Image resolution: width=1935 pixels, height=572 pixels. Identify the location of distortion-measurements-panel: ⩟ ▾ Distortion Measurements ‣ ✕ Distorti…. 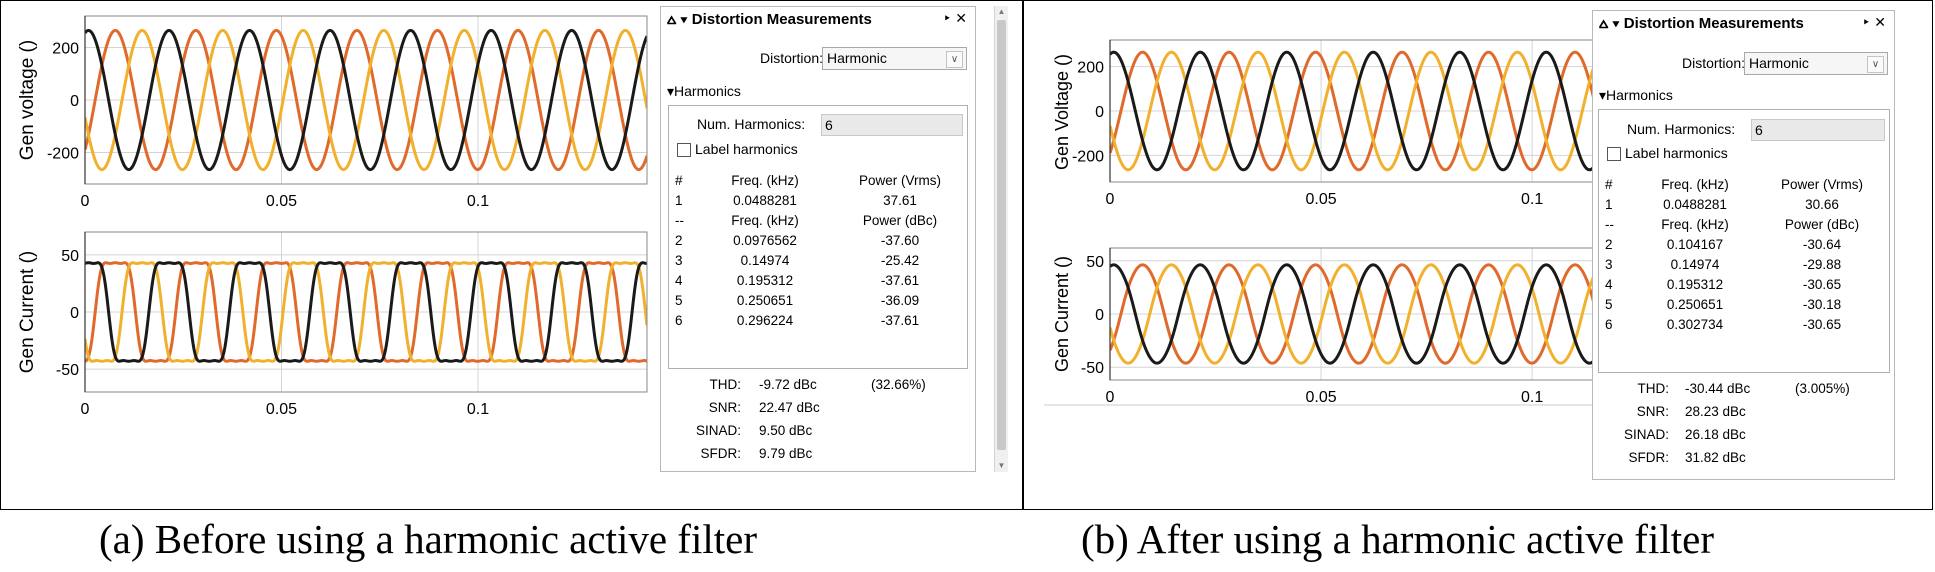
(818, 239).